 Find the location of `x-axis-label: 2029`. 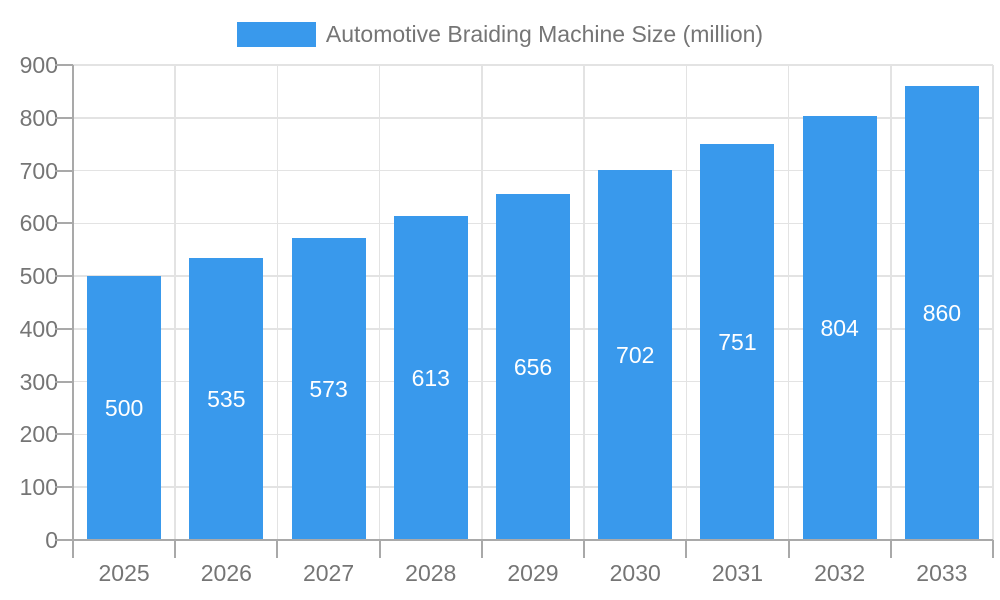

x-axis-label: 2029 is located at coordinates (533, 573).